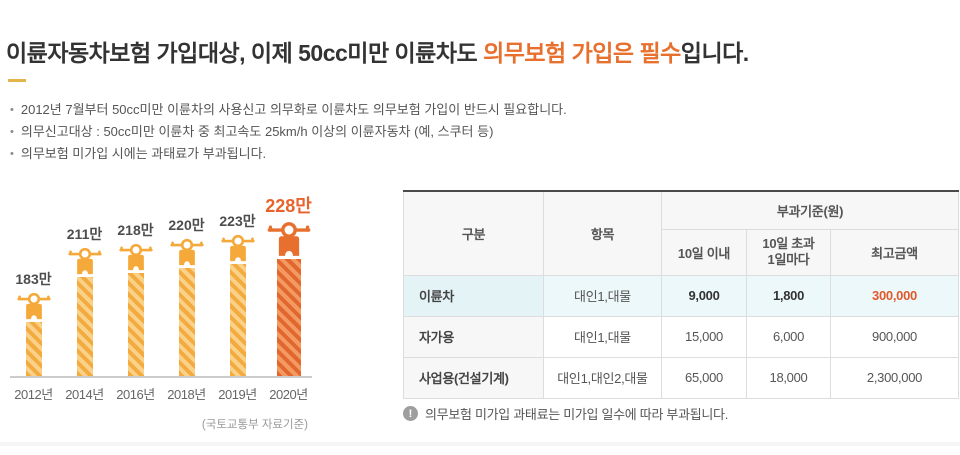 Image resolution: width=960 pixels, height=455 pixels. Describe the element at coordinates (704, 336) in the screenshot. I see `cell-within10: 15,000` at that location.